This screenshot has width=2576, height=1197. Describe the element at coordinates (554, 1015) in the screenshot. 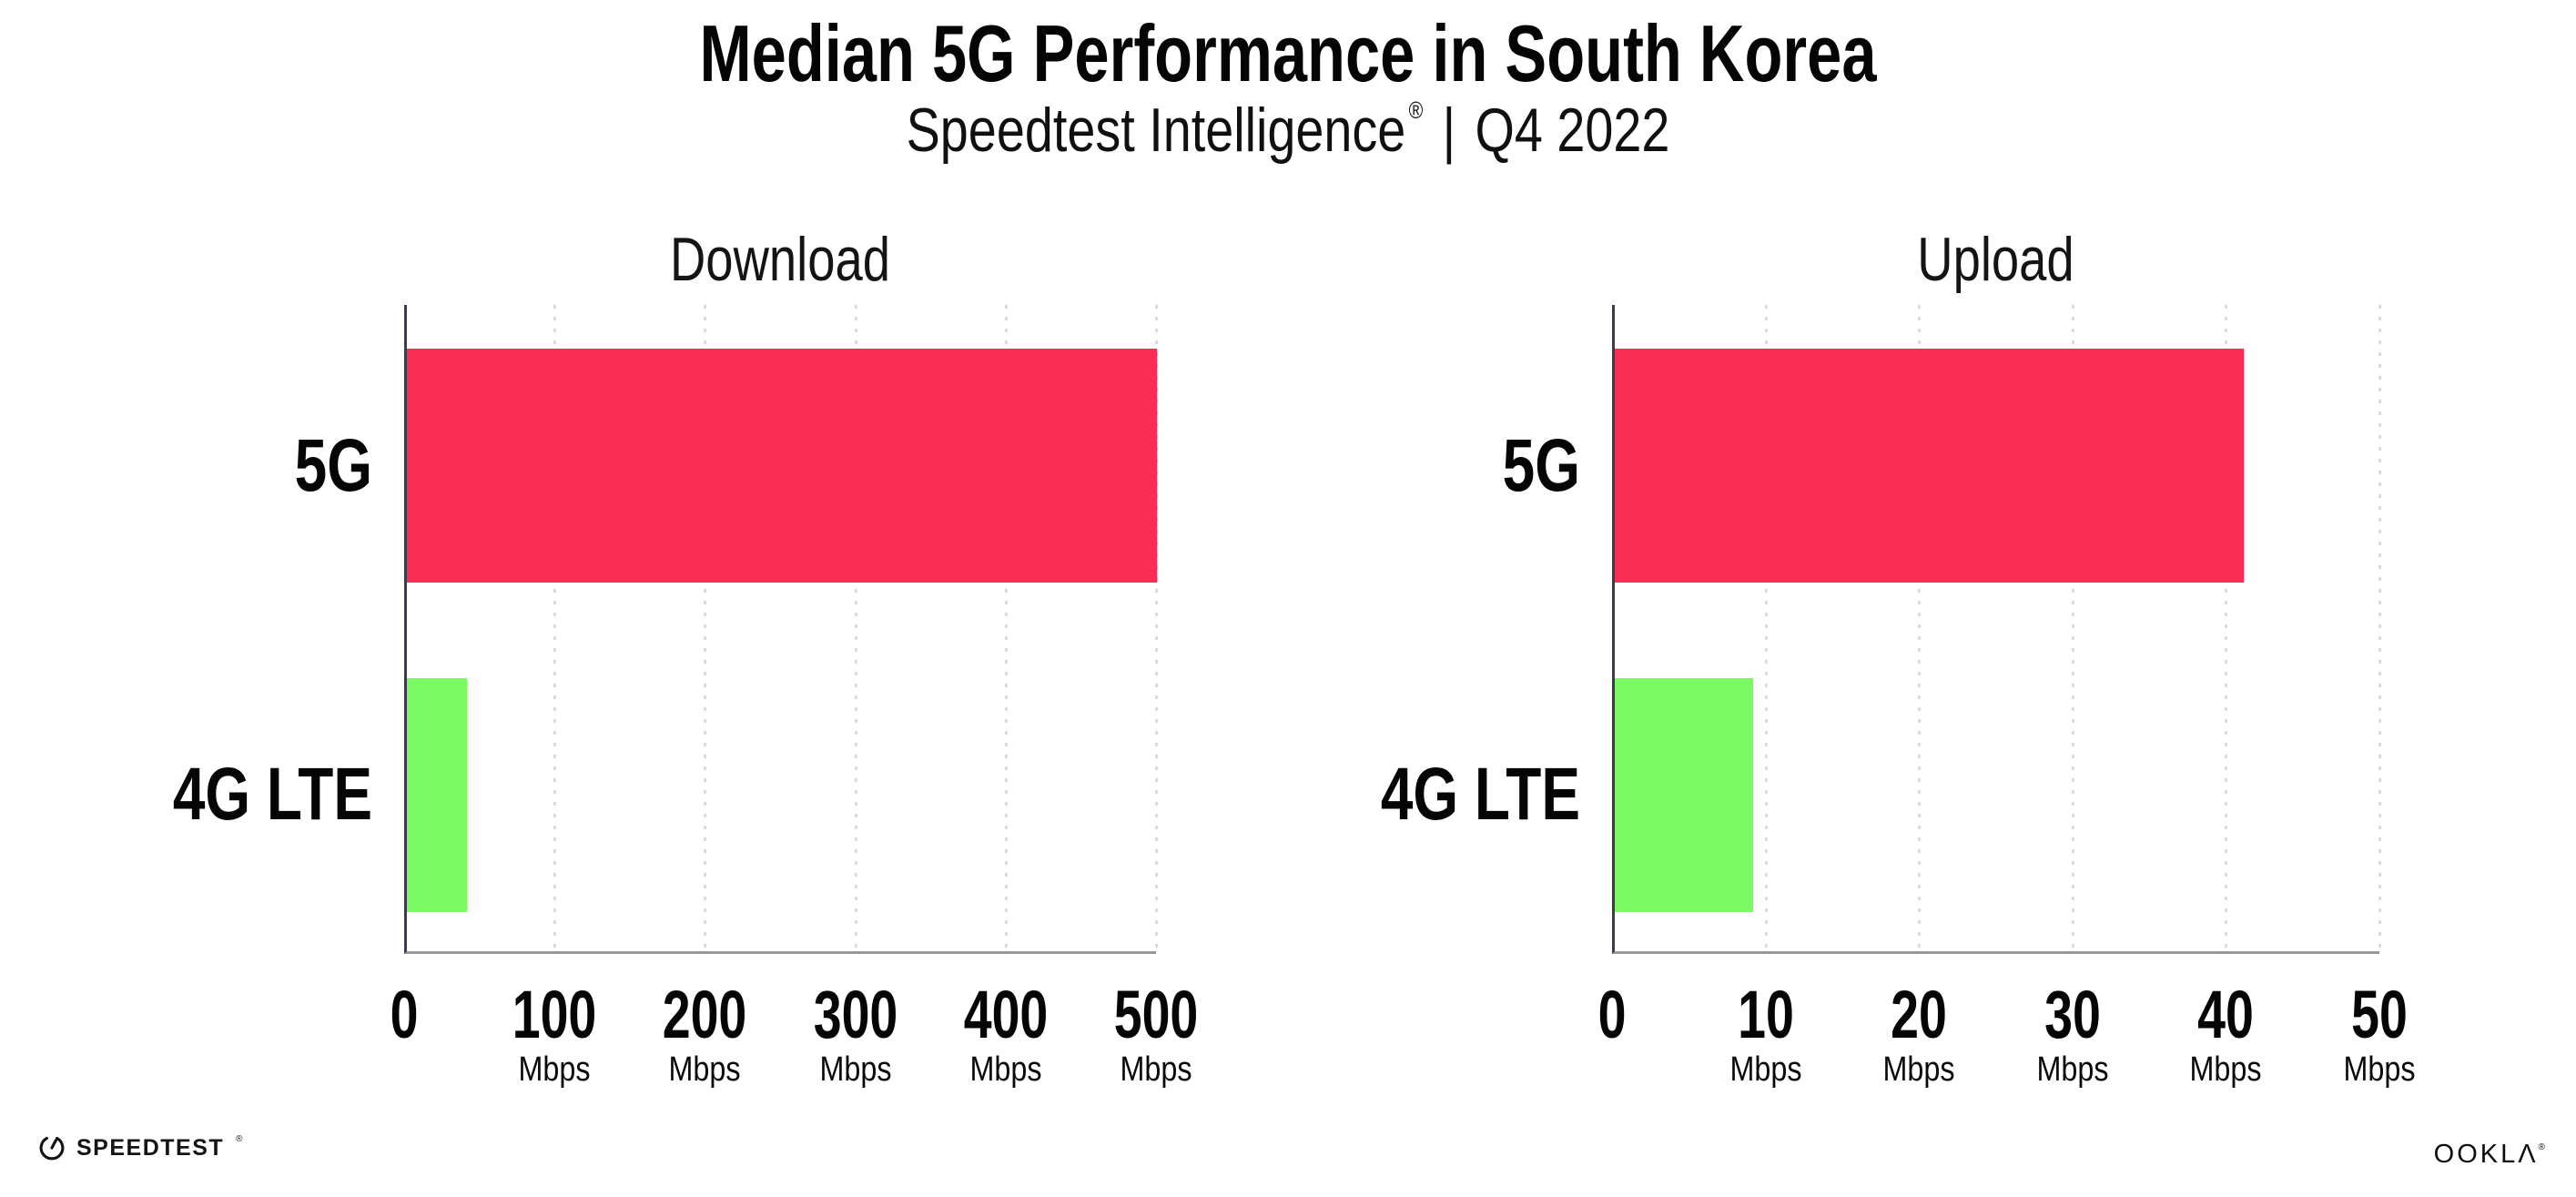

I see `download-x-tick-label-100: 100` at that location.